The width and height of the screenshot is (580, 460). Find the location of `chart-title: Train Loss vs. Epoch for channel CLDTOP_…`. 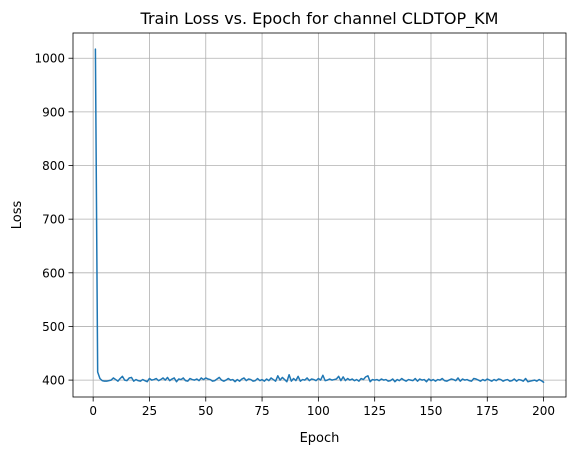

chart-title: Train Loss vs. Epoch for channel CLDTOP_… is located at coordinates (319, 19).